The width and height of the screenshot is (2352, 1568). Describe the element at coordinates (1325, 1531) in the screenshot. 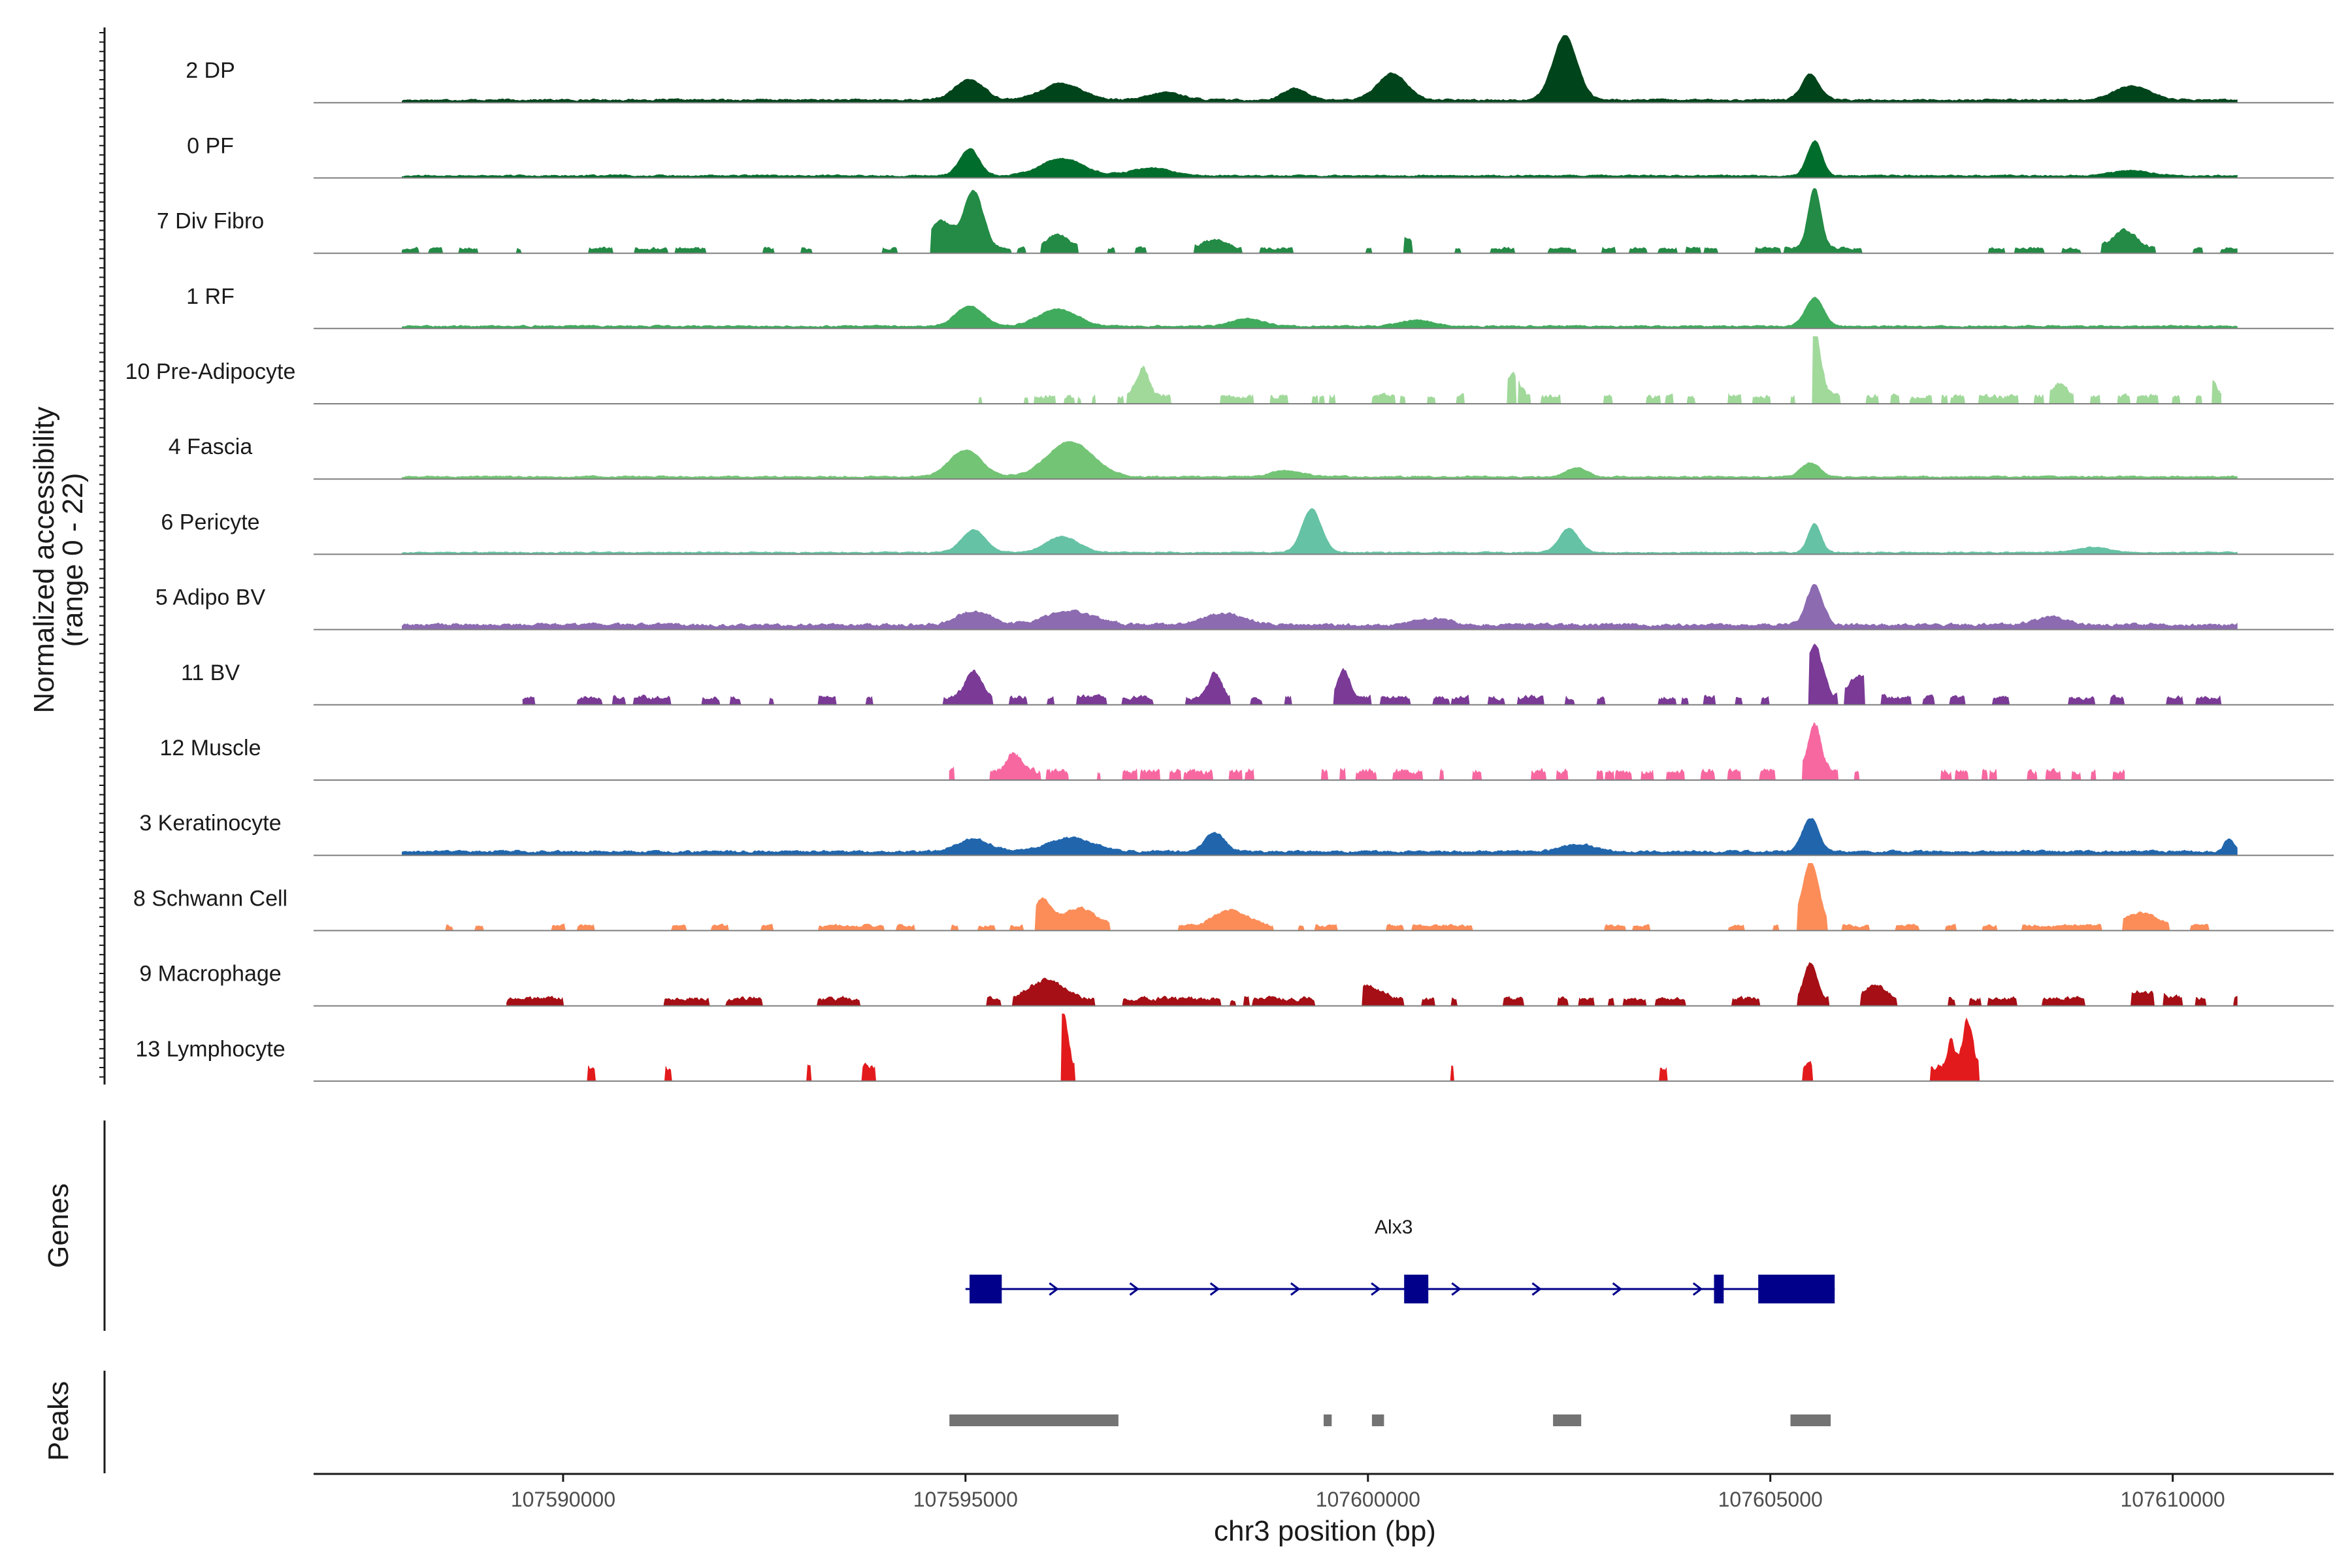

I see `x-axis-title: chr3 position (bp)` at that location.